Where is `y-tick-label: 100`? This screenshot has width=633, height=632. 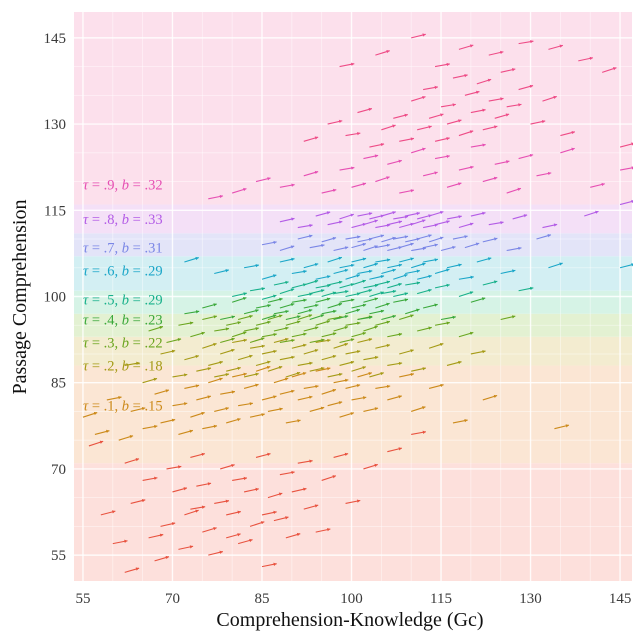 y-tick-label: 100 is located at coordinates (55, 298).